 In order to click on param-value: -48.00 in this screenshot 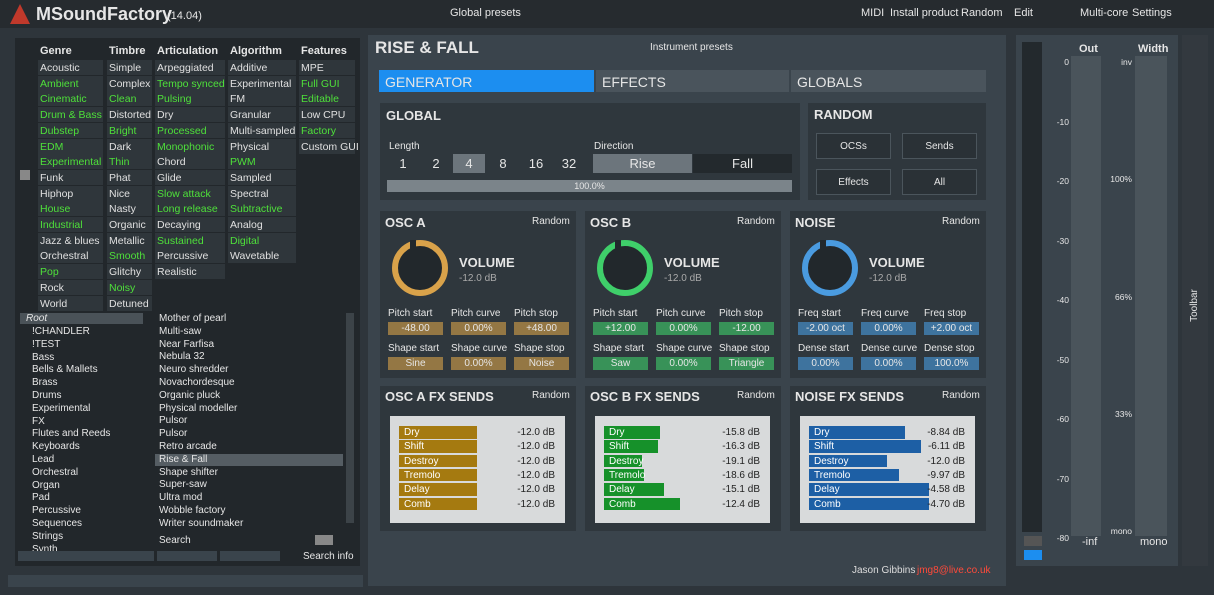, I will do `click(415, 328)`.